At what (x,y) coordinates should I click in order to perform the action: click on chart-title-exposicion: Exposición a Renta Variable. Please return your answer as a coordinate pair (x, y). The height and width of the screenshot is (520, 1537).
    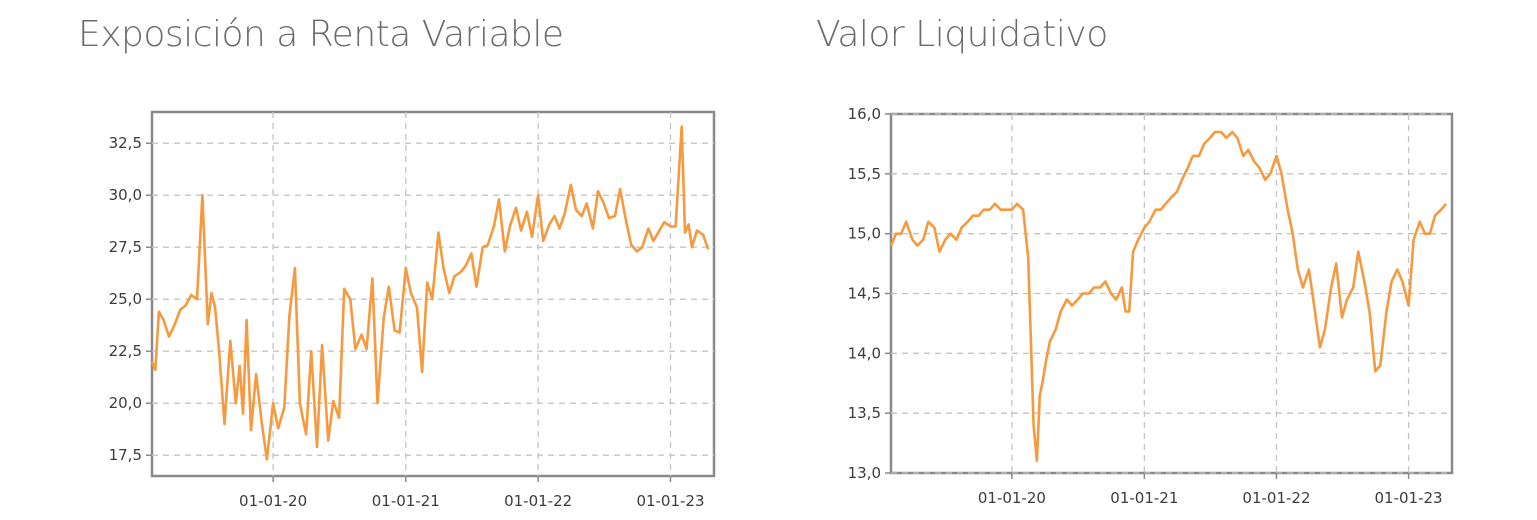
    Looking at the image, I should click on (321, 34).